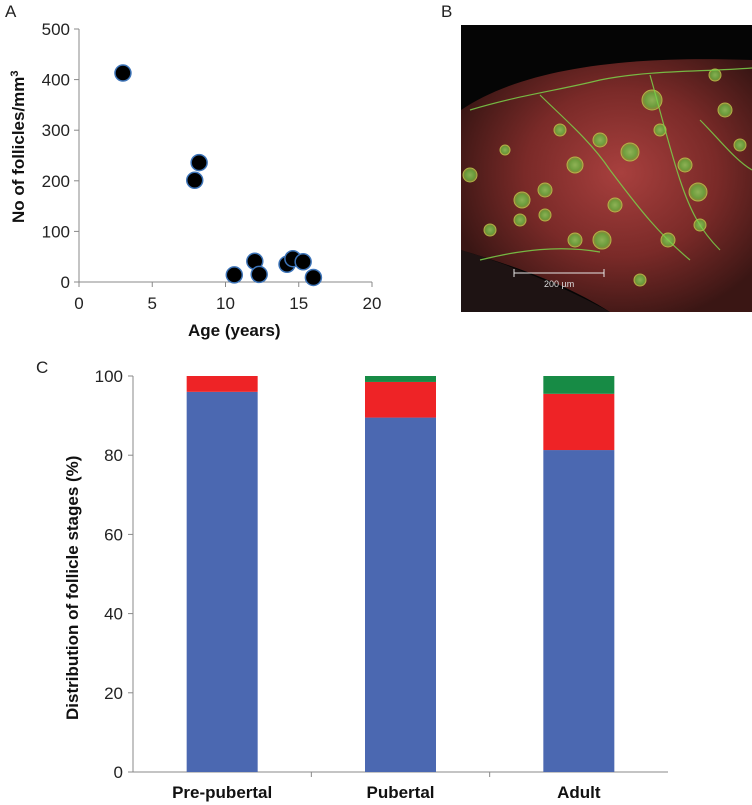  What do you see at coordinates (298, 303) in the screenshot?
I see `x-tick-label: 15` at bounding box center [298, 303].